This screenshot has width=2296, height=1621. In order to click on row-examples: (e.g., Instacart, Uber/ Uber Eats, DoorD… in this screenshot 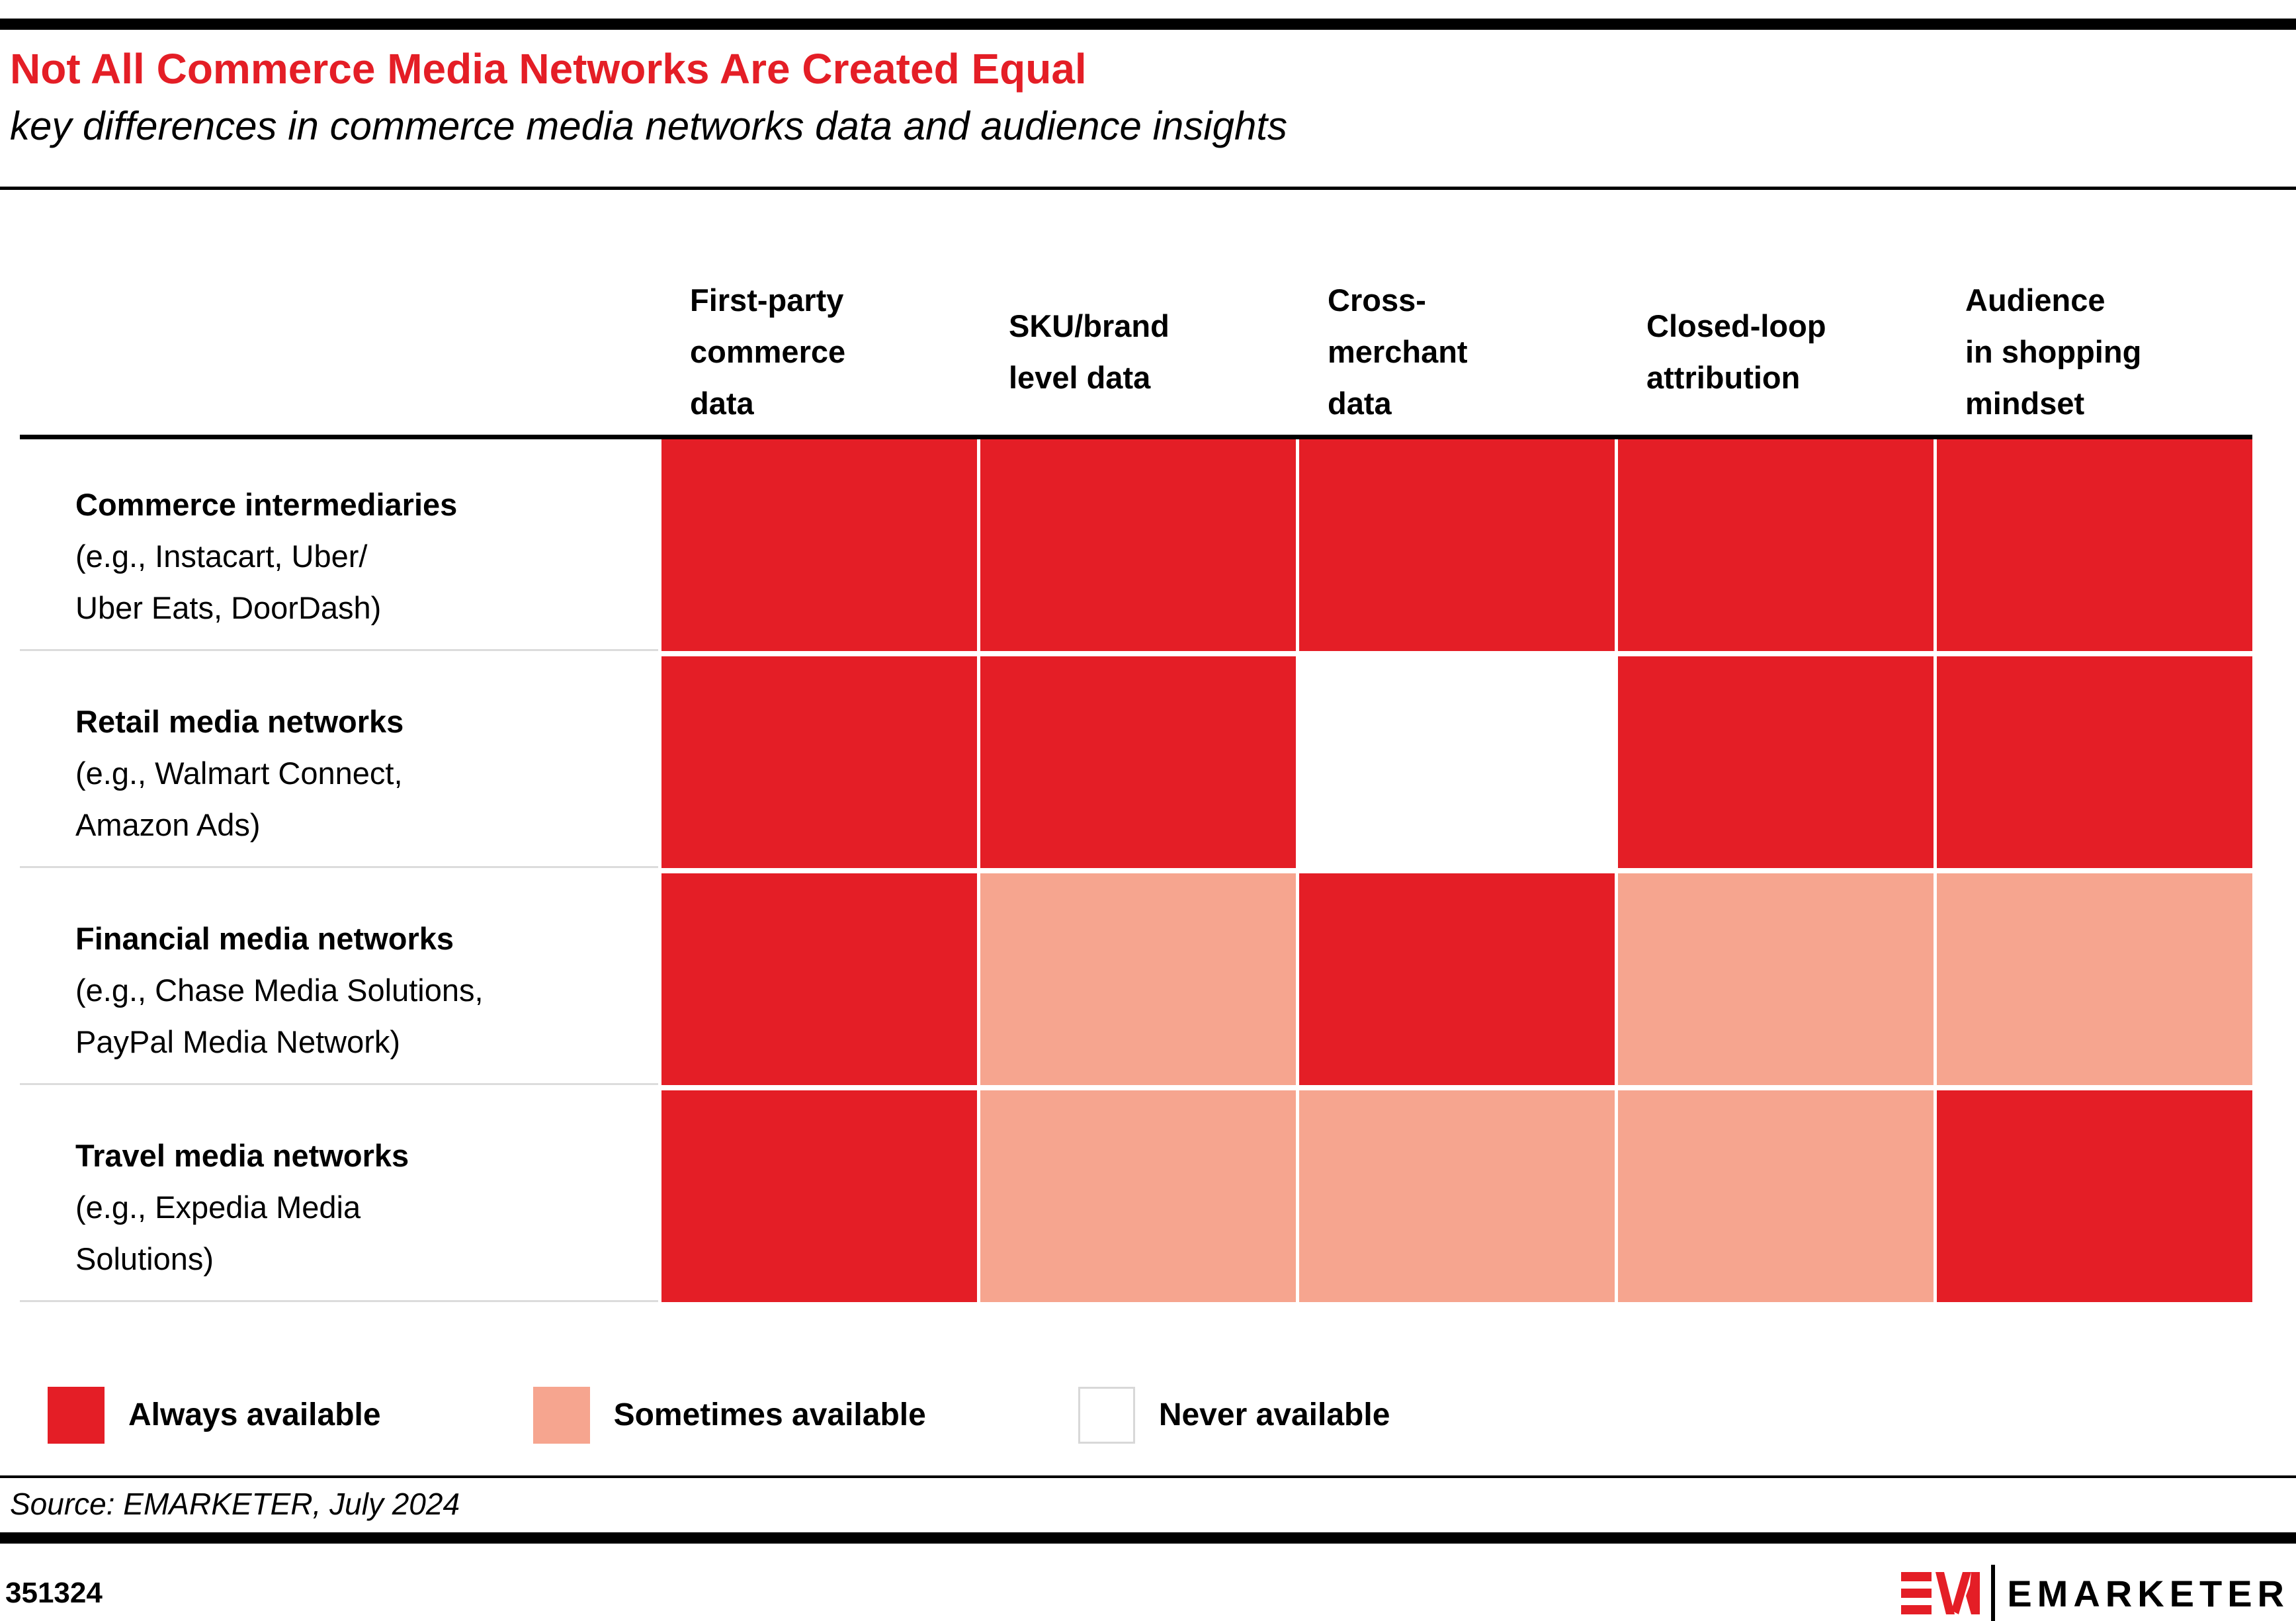, I will do `click(228, 582)`.